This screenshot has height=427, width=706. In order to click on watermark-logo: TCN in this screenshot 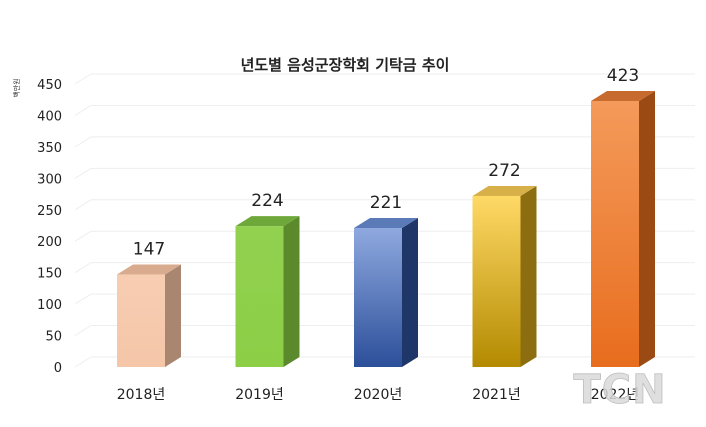, I will do `click(619, 390)`.